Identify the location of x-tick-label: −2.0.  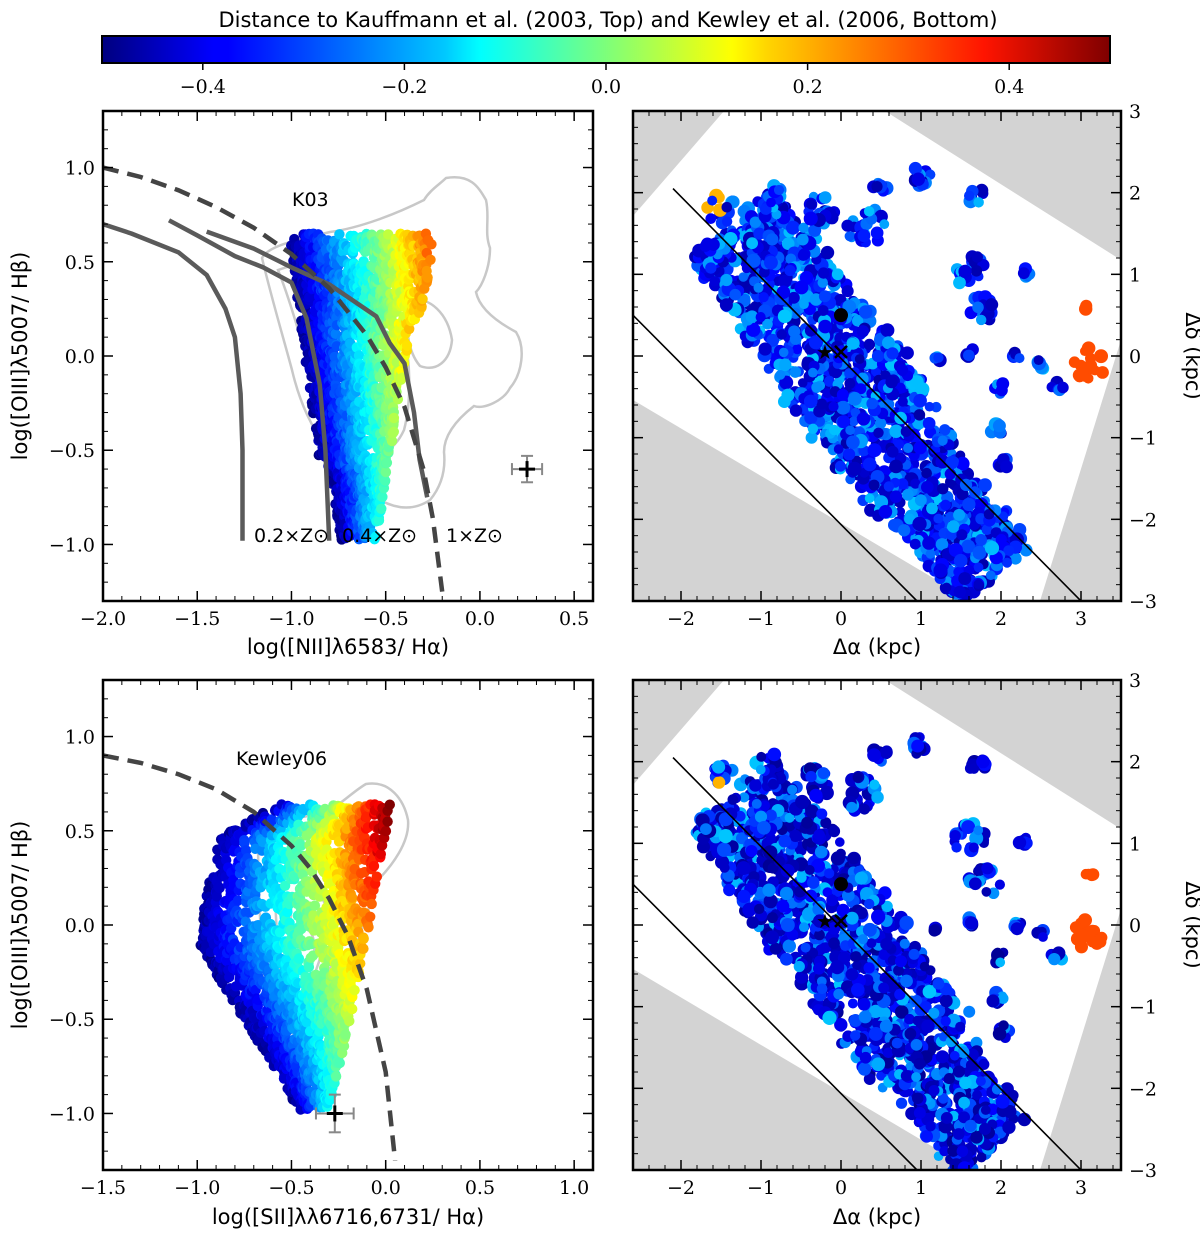
(103, 619).